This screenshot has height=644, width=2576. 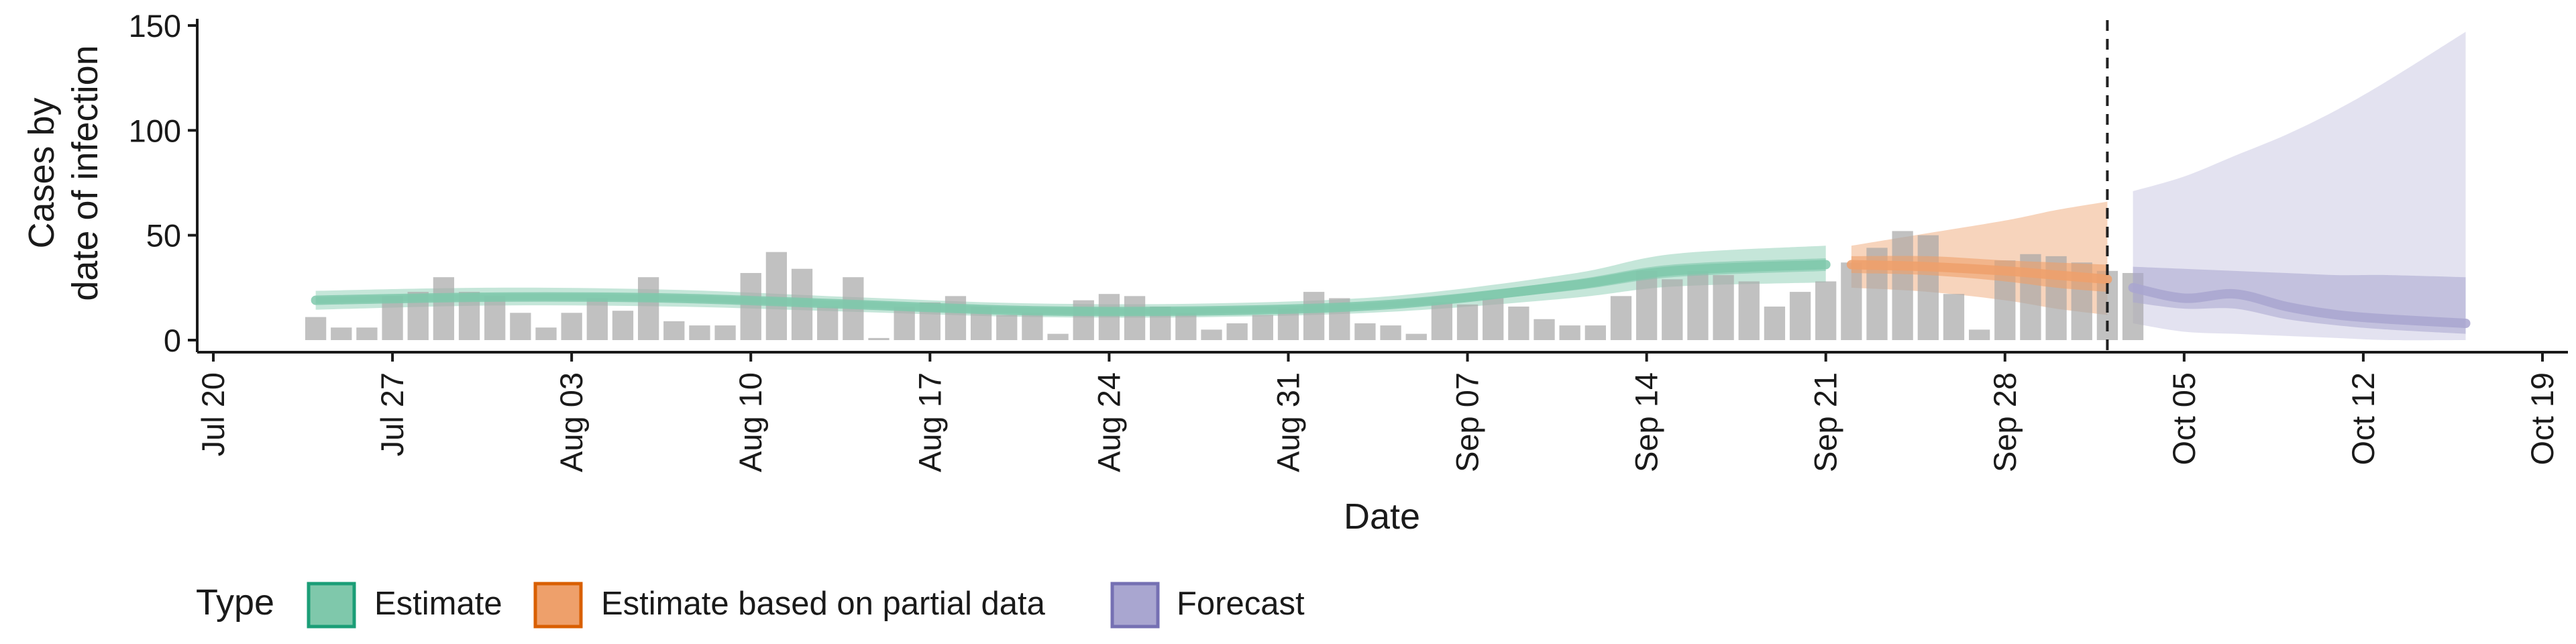 What do you see at coordinates (213, 414) in the screenshot?
I see `x-tick-label: Jul 20` at bounding box center [213, 414].